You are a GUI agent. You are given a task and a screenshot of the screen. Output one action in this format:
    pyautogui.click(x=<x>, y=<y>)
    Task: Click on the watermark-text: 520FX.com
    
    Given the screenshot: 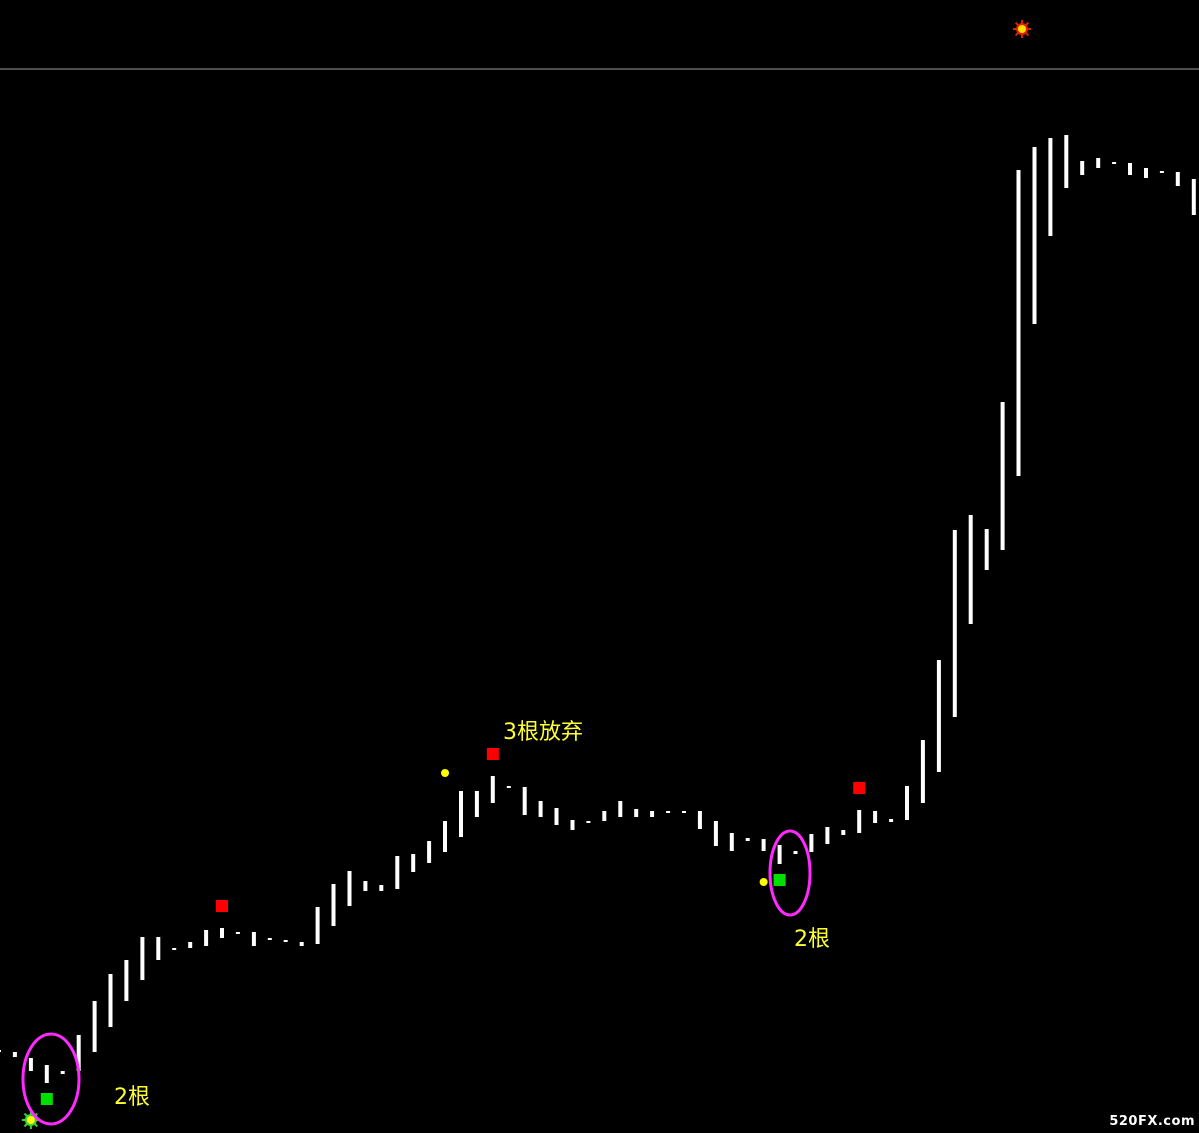 What is the action you would take?
    pyautogui.click(x=1152, y=1121)
    